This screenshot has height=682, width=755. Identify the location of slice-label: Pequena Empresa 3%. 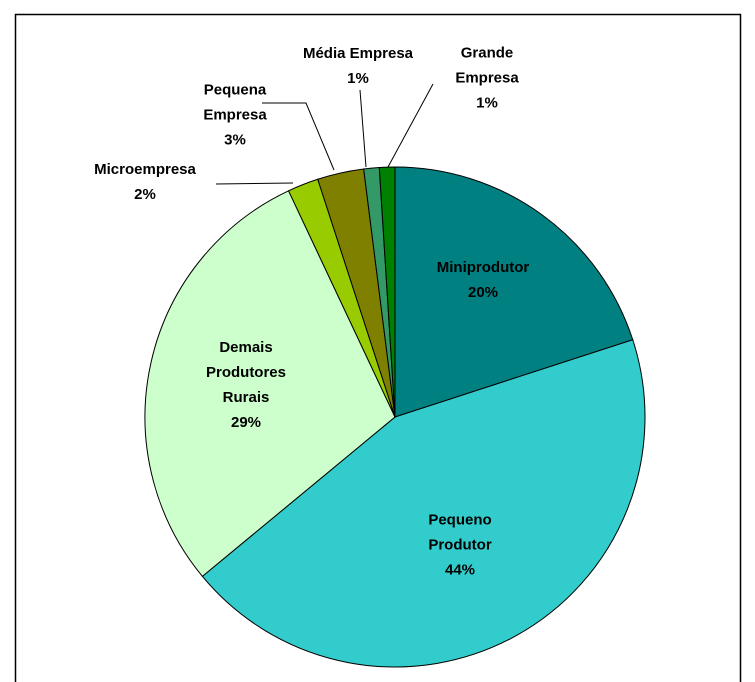
(235, 115).